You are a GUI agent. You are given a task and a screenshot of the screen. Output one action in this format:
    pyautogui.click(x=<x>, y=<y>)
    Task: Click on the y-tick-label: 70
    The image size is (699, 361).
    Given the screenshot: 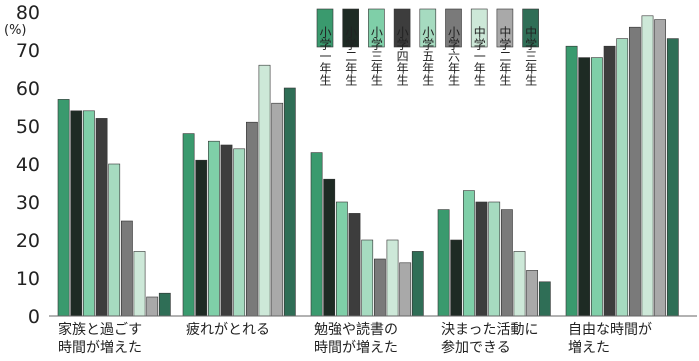 What is the action you would take?
    pyautogui.click(x=28, y=51)
    